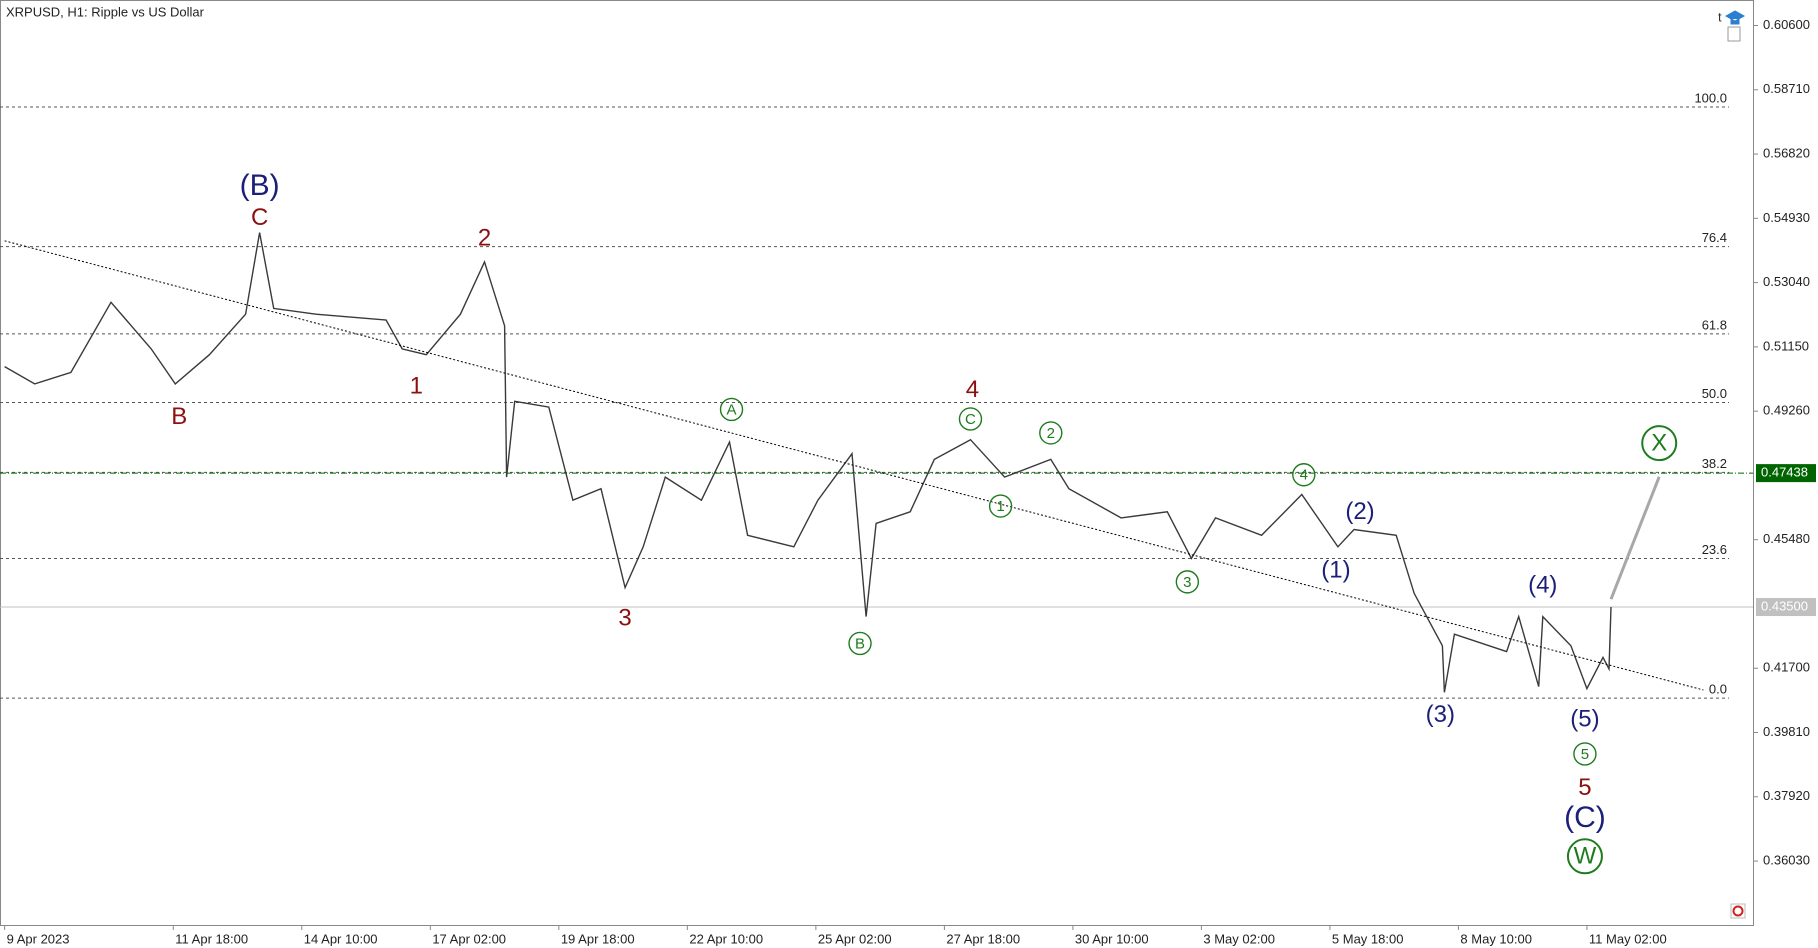 This screenshot has width=1818, height=948. Describe the element at coordinates (1584, 719) in the screenshot. I see `wave-label: (5)` at that location.